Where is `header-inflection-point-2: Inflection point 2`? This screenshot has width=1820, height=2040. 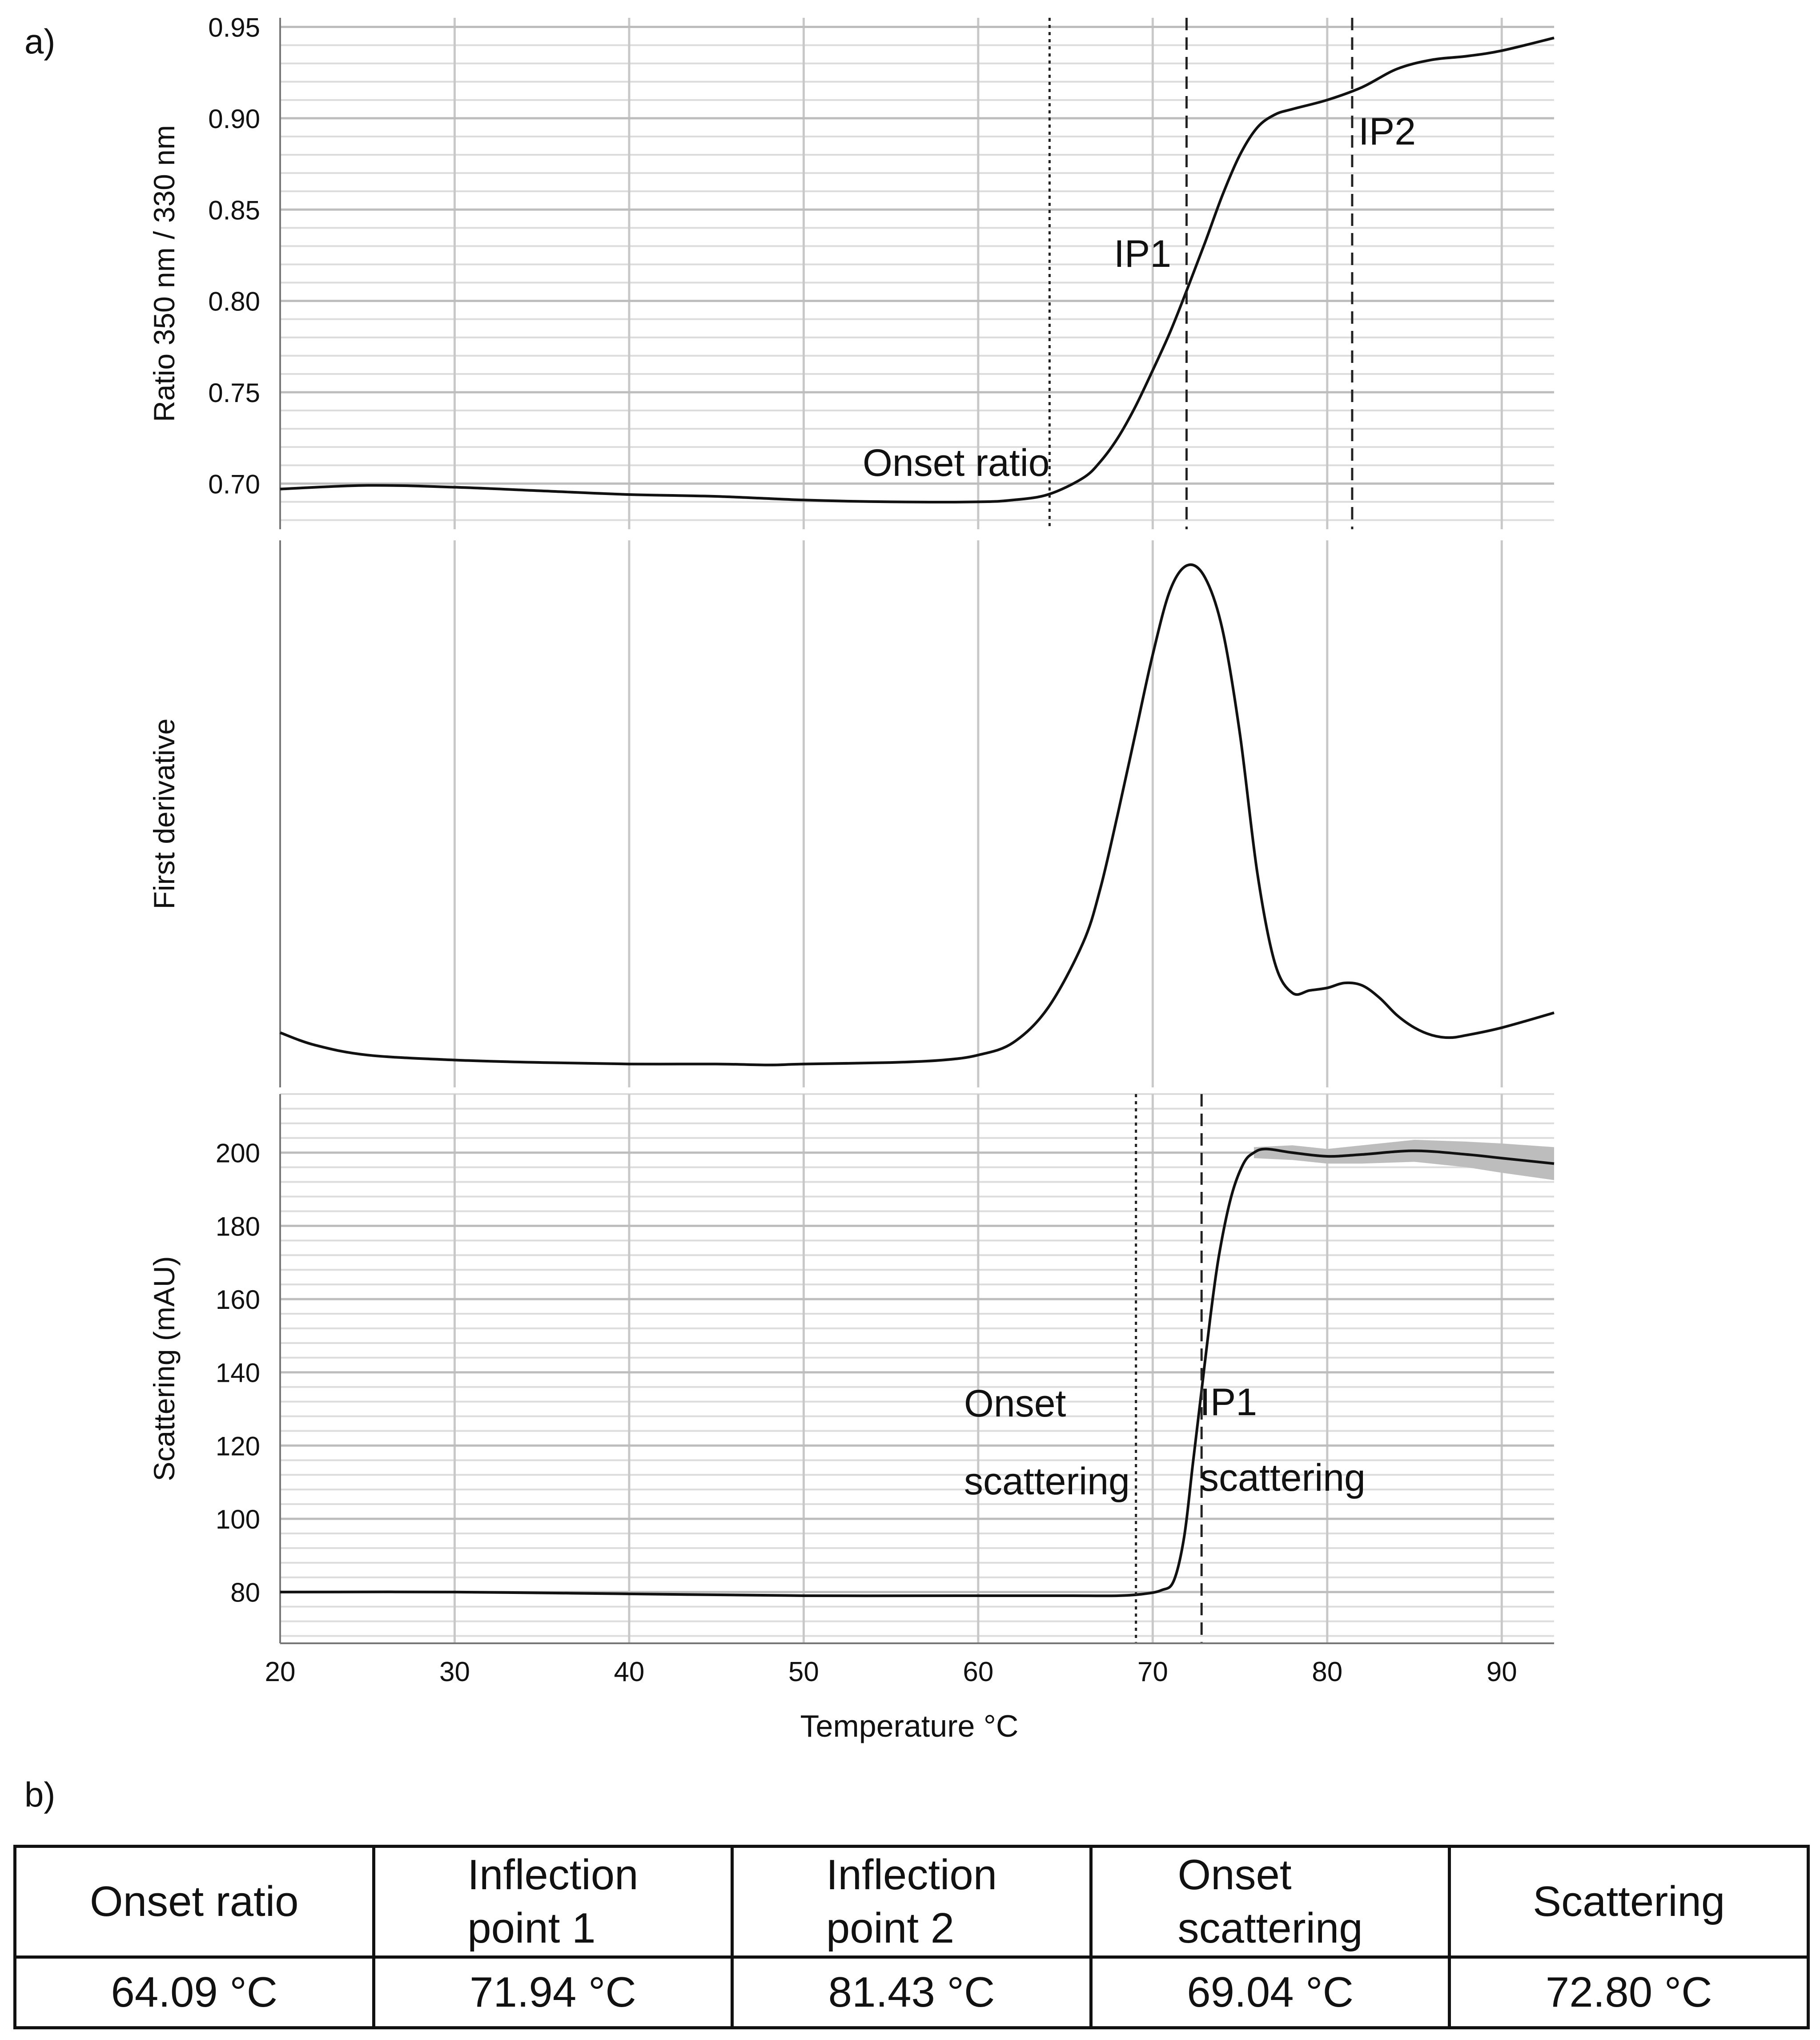 header-inflection-point-2: Inflection point 2 is located at coordinates (912, 1902).